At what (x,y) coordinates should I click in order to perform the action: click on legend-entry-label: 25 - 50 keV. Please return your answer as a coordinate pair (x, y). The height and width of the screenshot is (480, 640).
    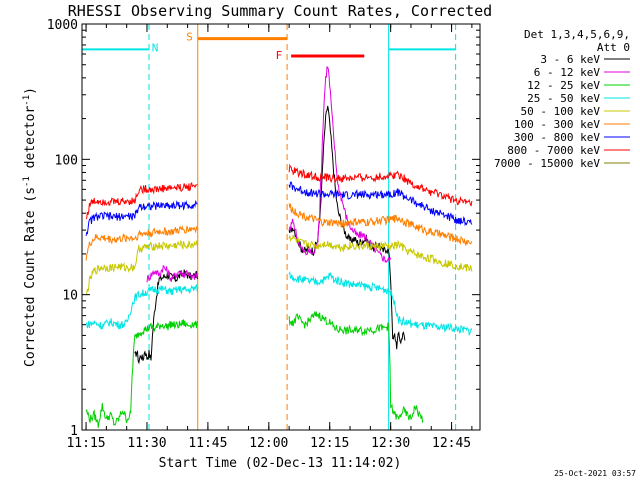
    Looking at the image, I should click on (563, 98).